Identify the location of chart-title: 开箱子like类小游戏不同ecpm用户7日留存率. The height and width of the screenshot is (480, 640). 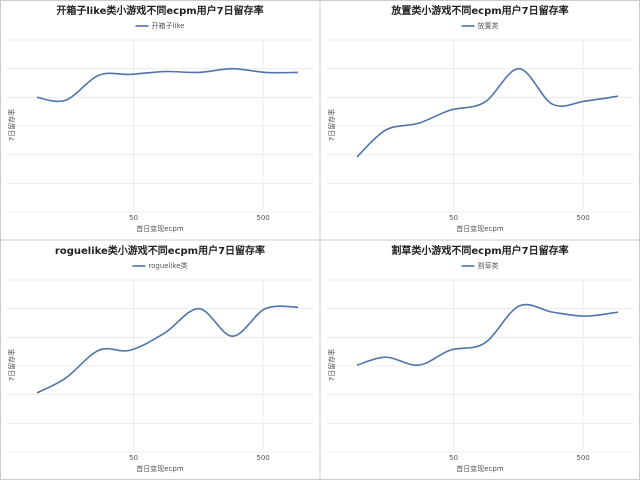
(159, 10).